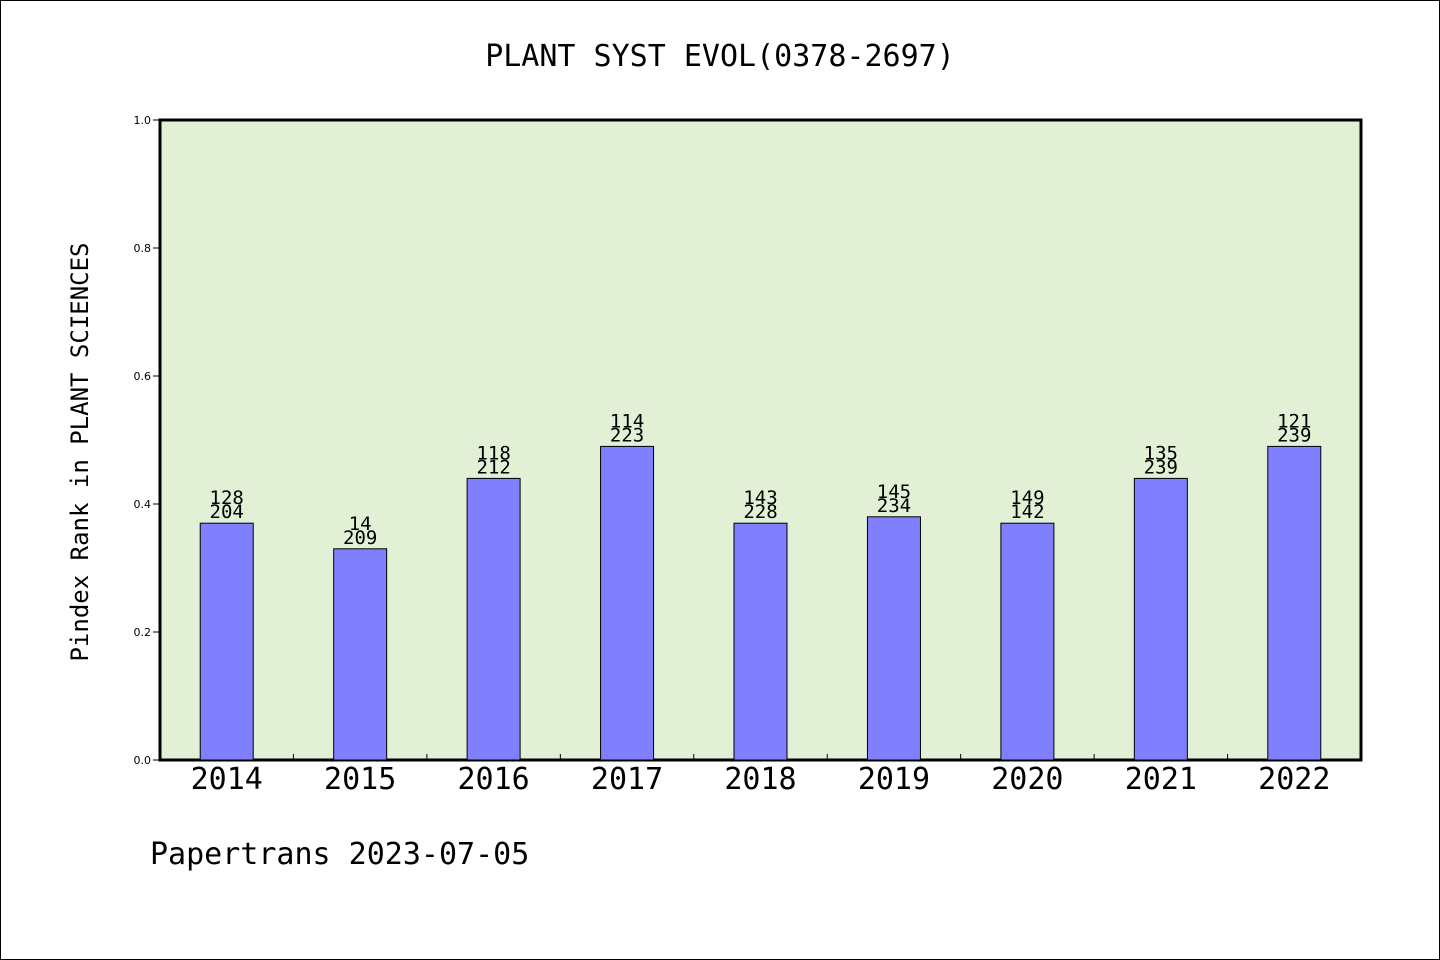 This screenshot has width=1440, height=960. I want to click on y-tick-label: 0.0, so click(143, 760).